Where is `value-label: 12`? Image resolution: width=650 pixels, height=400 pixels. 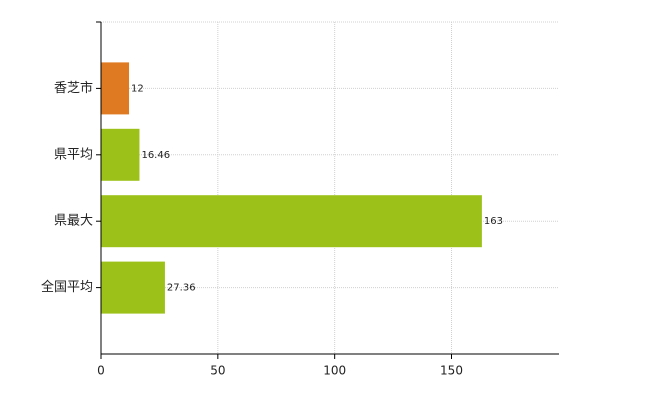 value-label: 12 is located at coordinates (137, 88).